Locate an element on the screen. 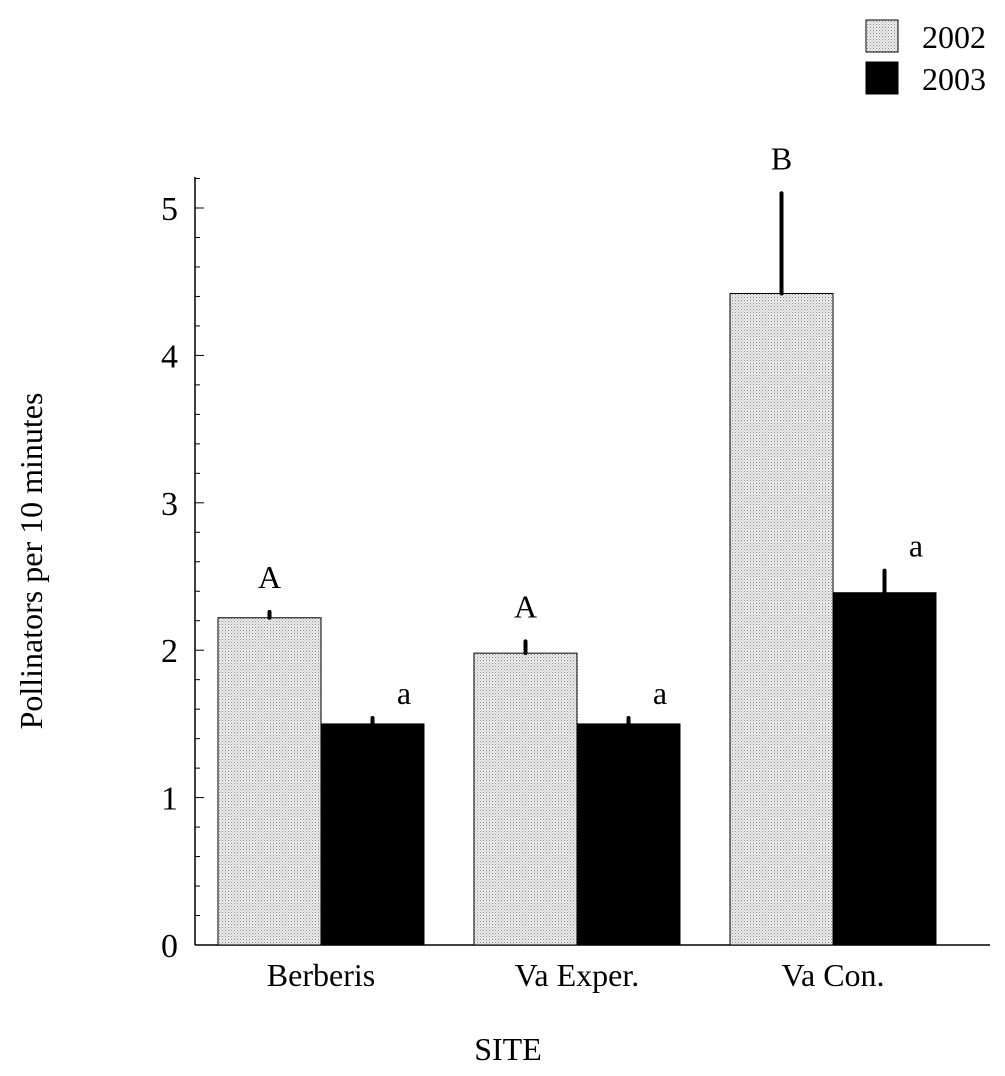 Image resolution: width=1005 pixels, height=1076 pixels. y-tick-label: 1 is located at coordinates (169, 799).